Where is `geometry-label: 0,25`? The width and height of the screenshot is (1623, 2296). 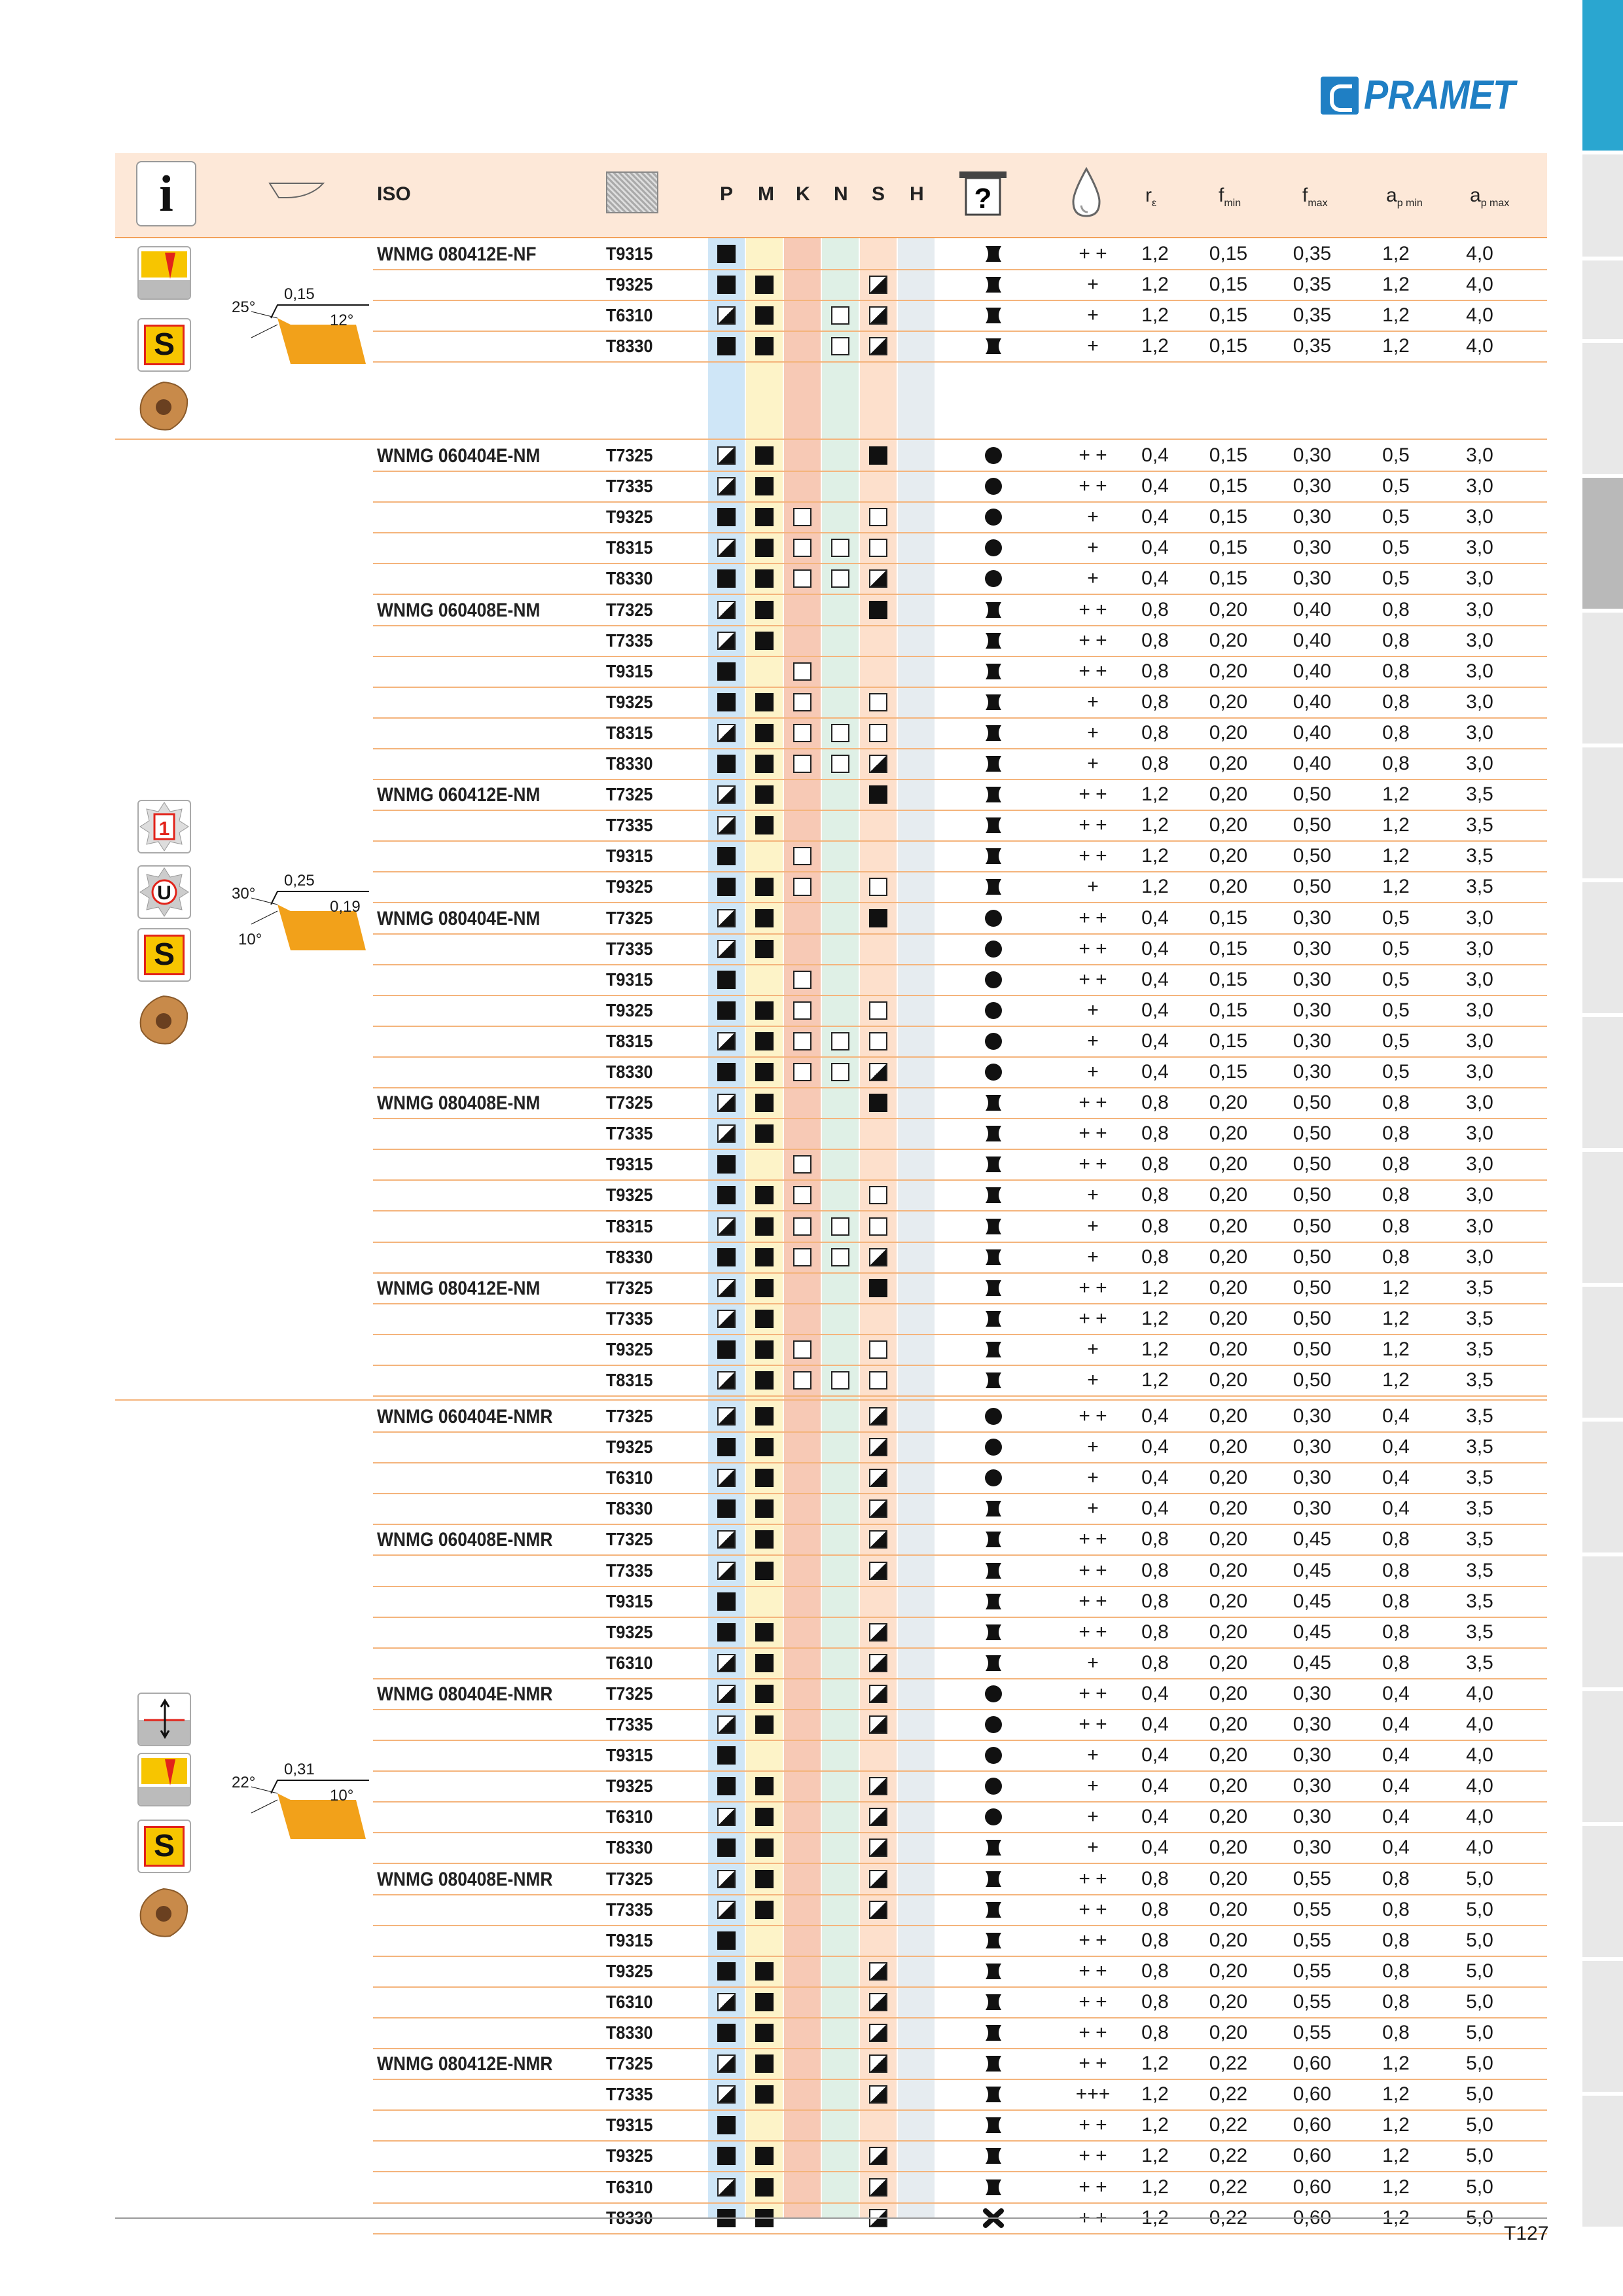 geometry-label: 0,25 is located at coordinates (299, 880).